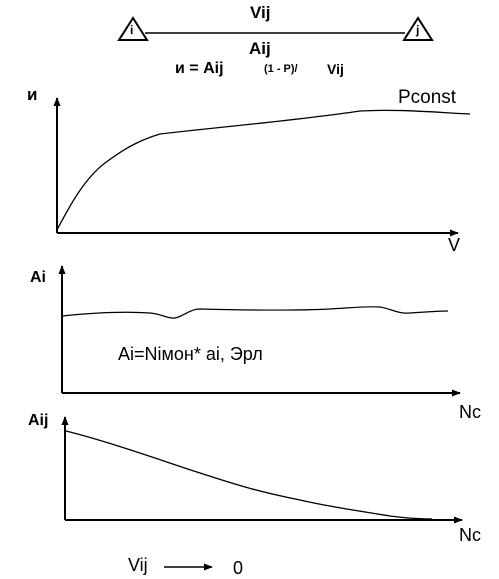 The image size is (499, 579). Describe the element at coordinates (190, 354) in the screenshot. I see `plot2-annotation: Ai=Niмон* ai, Эрл` at that location.